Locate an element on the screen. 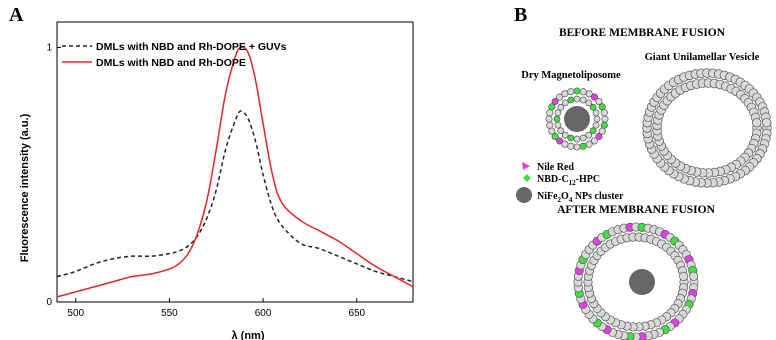 Image resolution: width=776 pixels, height=340 pixels. x-tick-label: 600 is located at coordinates (263, 313).